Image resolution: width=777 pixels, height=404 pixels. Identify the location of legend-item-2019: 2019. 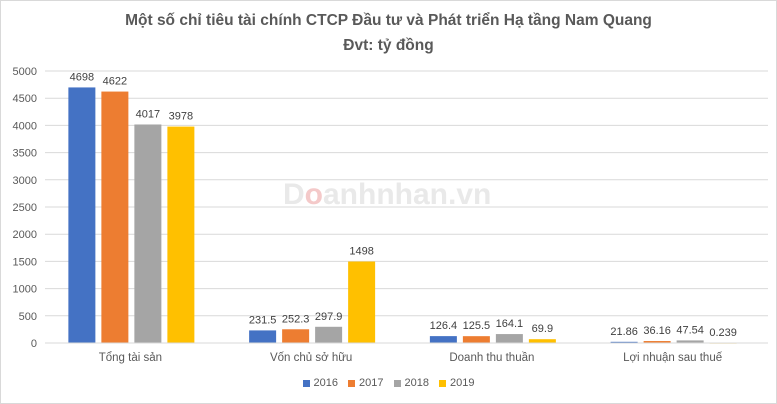
(456, 383).